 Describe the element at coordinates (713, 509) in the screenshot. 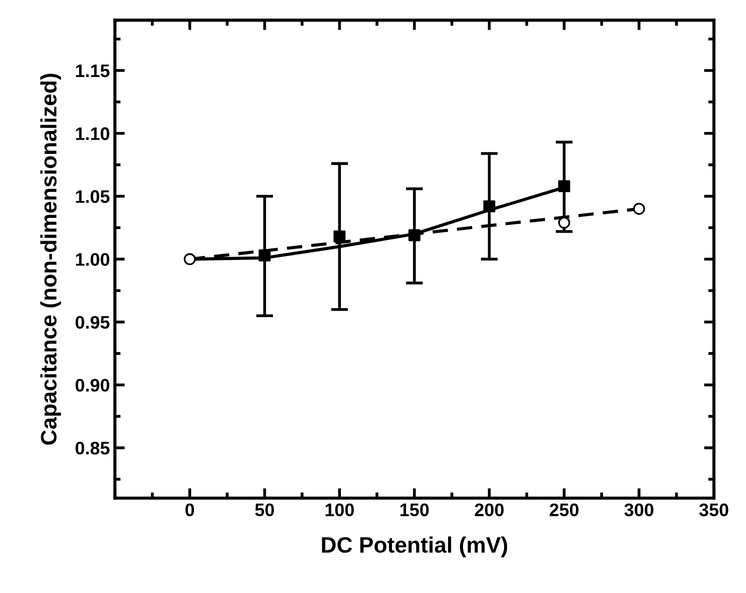

I see `x-tick-label: 350` at that location.